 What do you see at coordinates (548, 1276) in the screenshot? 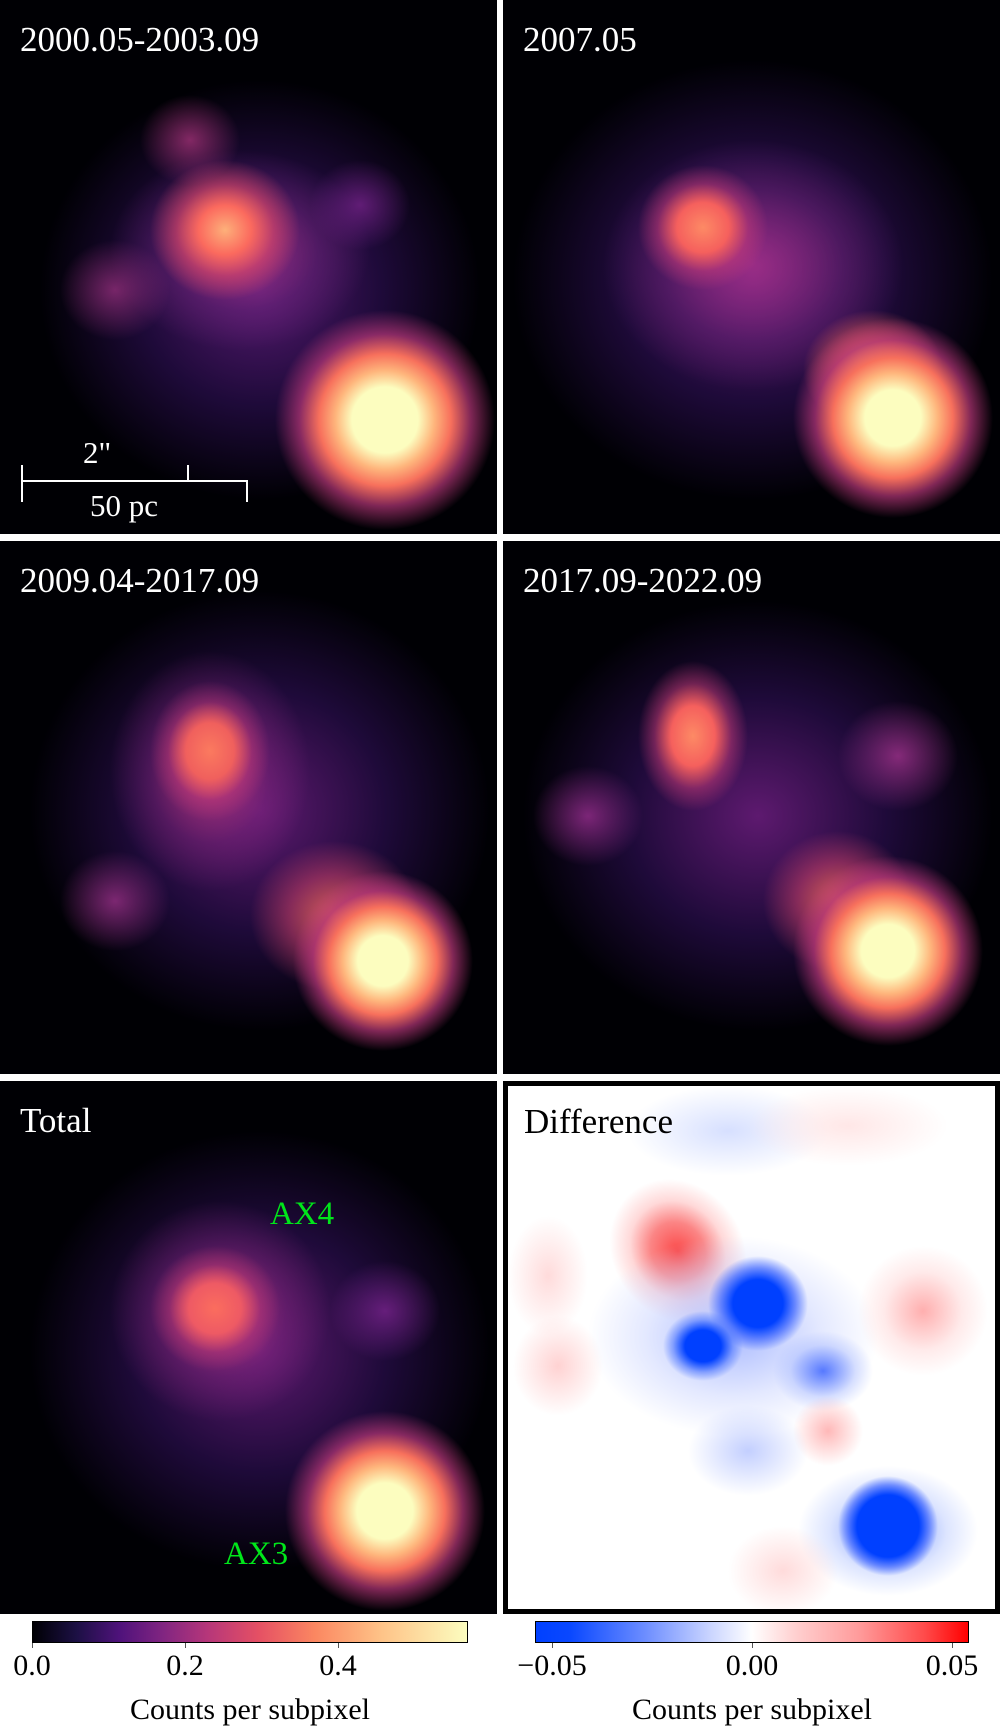
I see `faint-red-left` at bounding box center [548, 1276].